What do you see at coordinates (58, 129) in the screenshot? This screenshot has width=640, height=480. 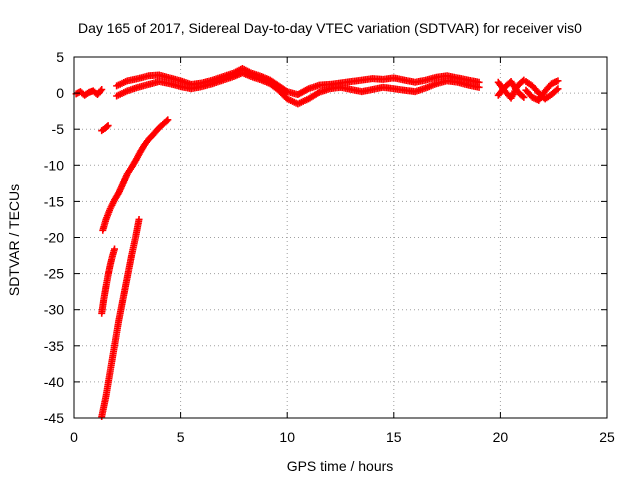 I see `y-tick-label: -5` at bounding box center [58, 129].